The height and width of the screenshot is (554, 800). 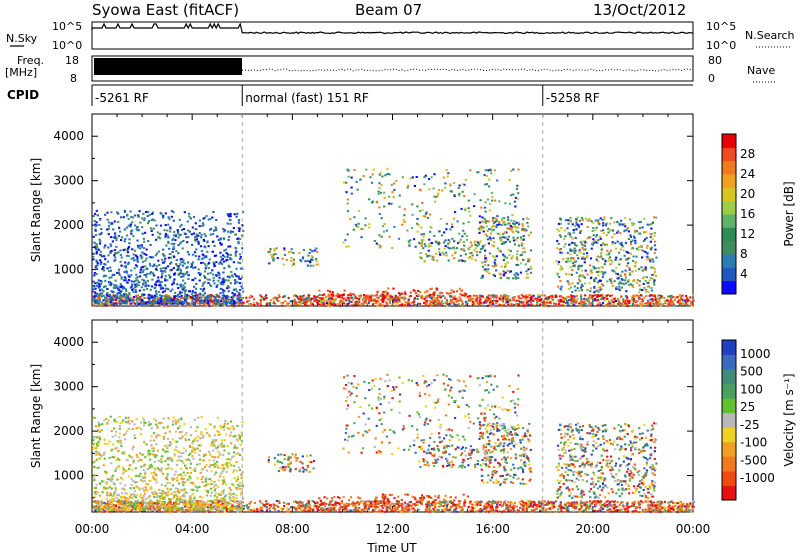 I want to click on y-tick-label: 1000, so click(x=68, y=270).